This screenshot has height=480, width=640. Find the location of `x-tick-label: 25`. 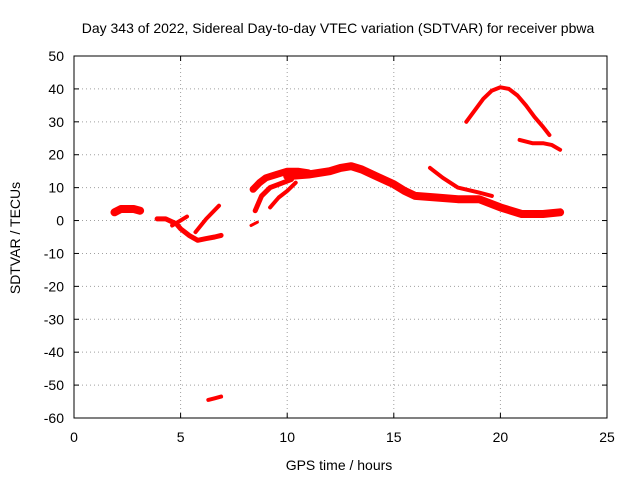

x-tick-label: 25 is located at coordinates (607, 437).